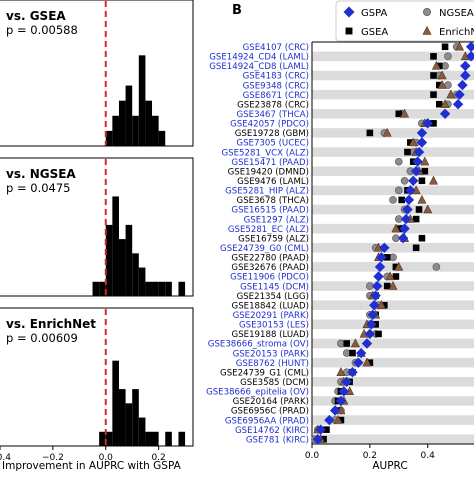 The width and height of the screenshot is (474, 478). What do you see at coordinates (272, 134) in the screenshot?
I see `dataset-label: GSE19728 (GBM)` at bounding box center [272, 134].